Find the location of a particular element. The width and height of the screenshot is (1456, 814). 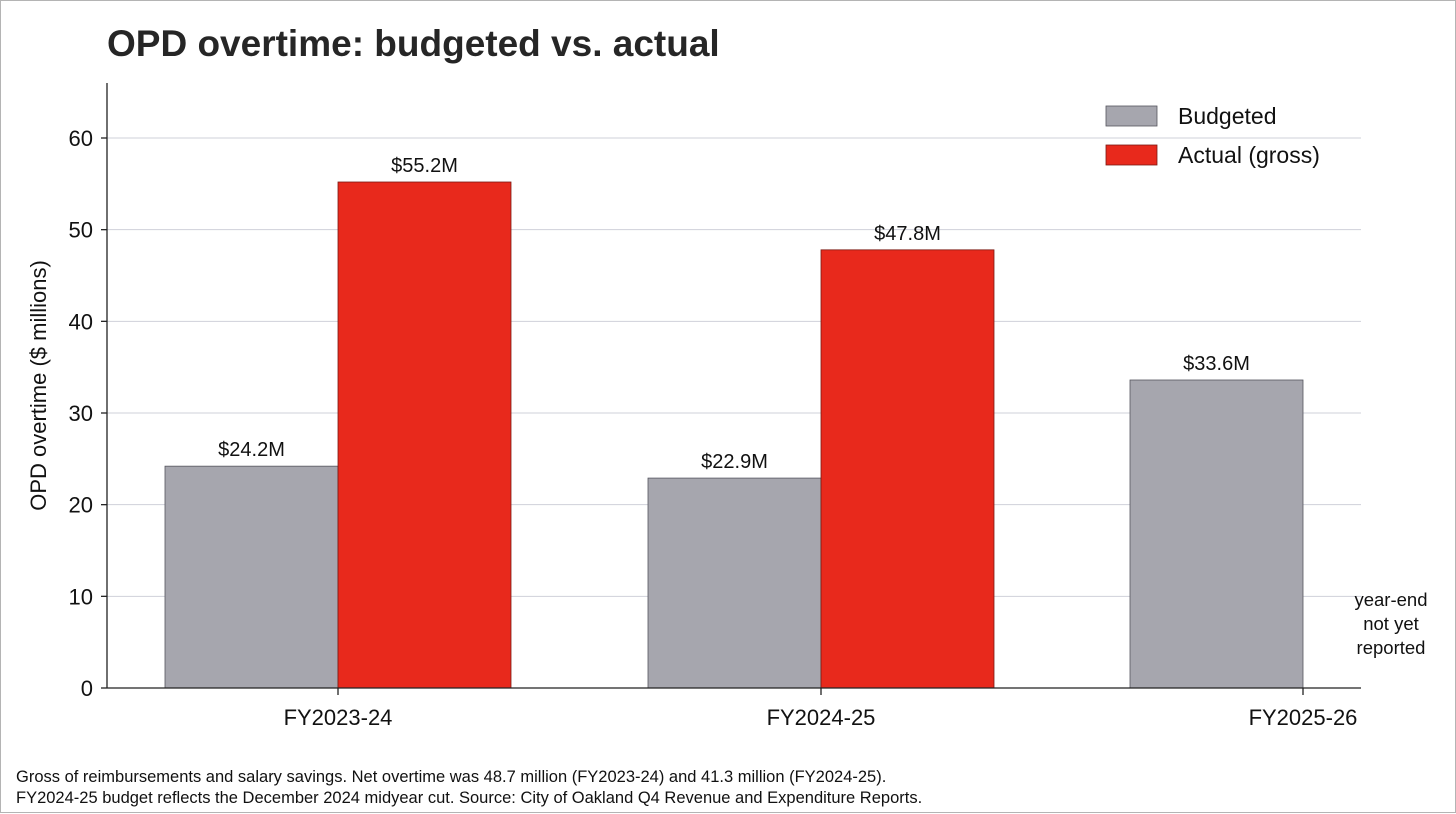

y-tick-label: 40 is located at coordinates (81, 321).